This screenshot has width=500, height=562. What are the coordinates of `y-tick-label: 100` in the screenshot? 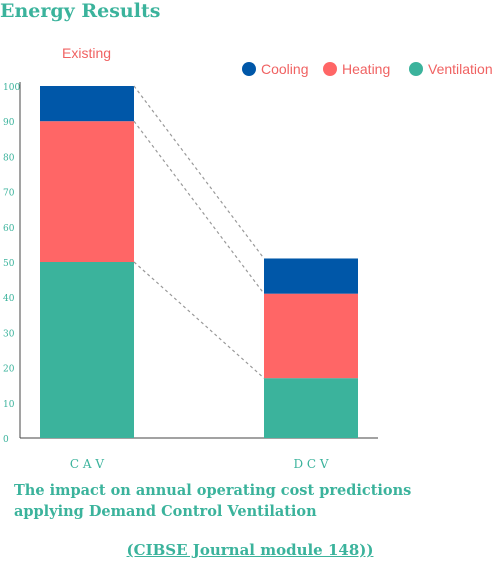 It's located at (11, 88).